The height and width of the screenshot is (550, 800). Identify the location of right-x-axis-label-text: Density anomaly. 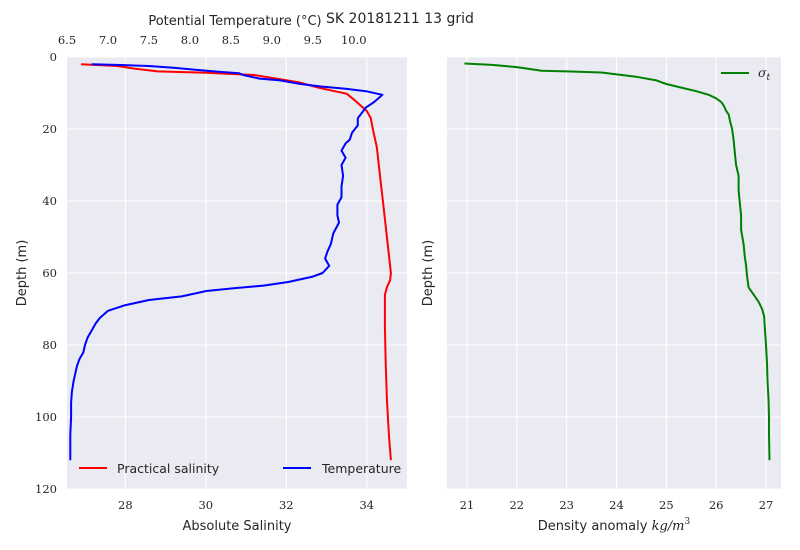
(595, 526).